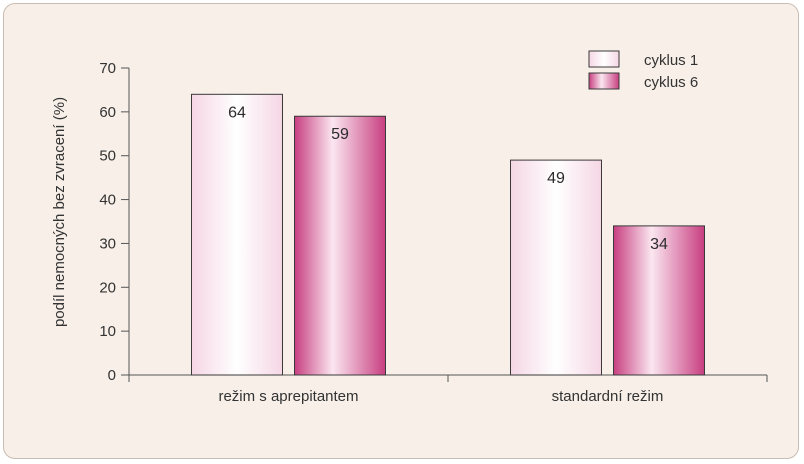 This screenshot has height=464, width=804. What do you see at coordinates (107, 68) in the screenshot?
I see `y-tick-label: 70` at bounding box center [107, 68].